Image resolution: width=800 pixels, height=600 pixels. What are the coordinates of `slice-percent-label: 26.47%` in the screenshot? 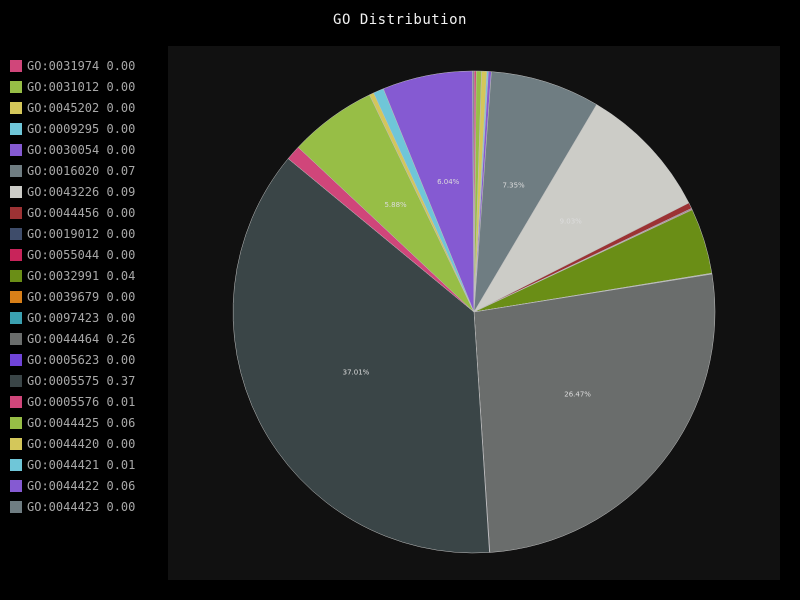 It's located at (577, 395).